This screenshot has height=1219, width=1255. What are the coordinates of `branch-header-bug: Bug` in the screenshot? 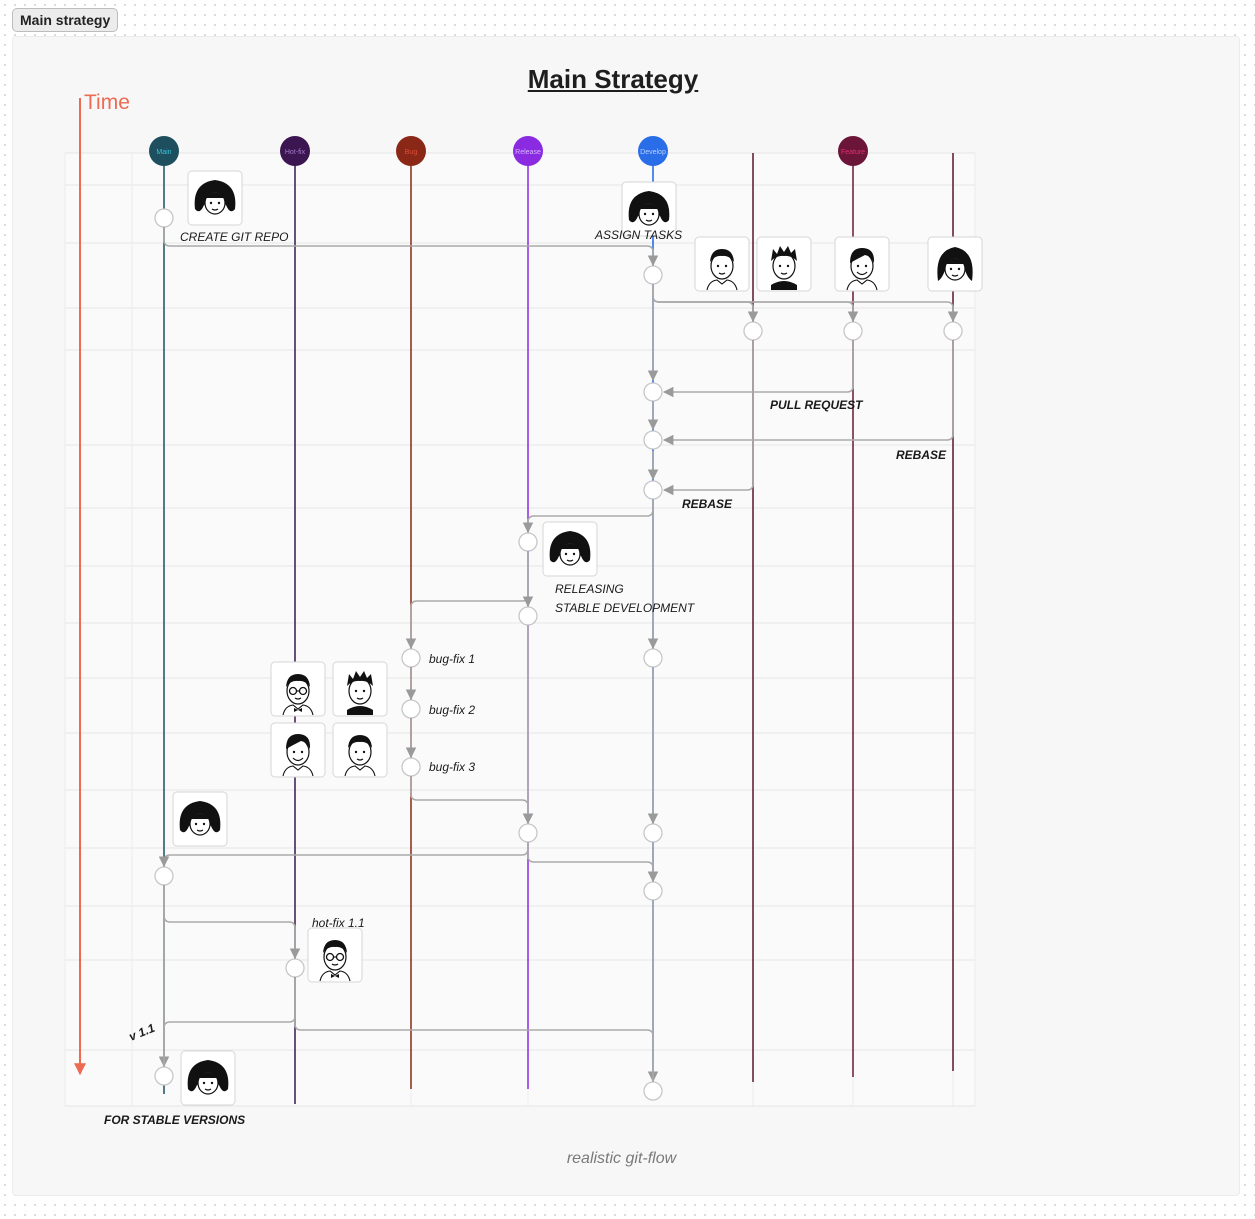 It's located at (411, 151).